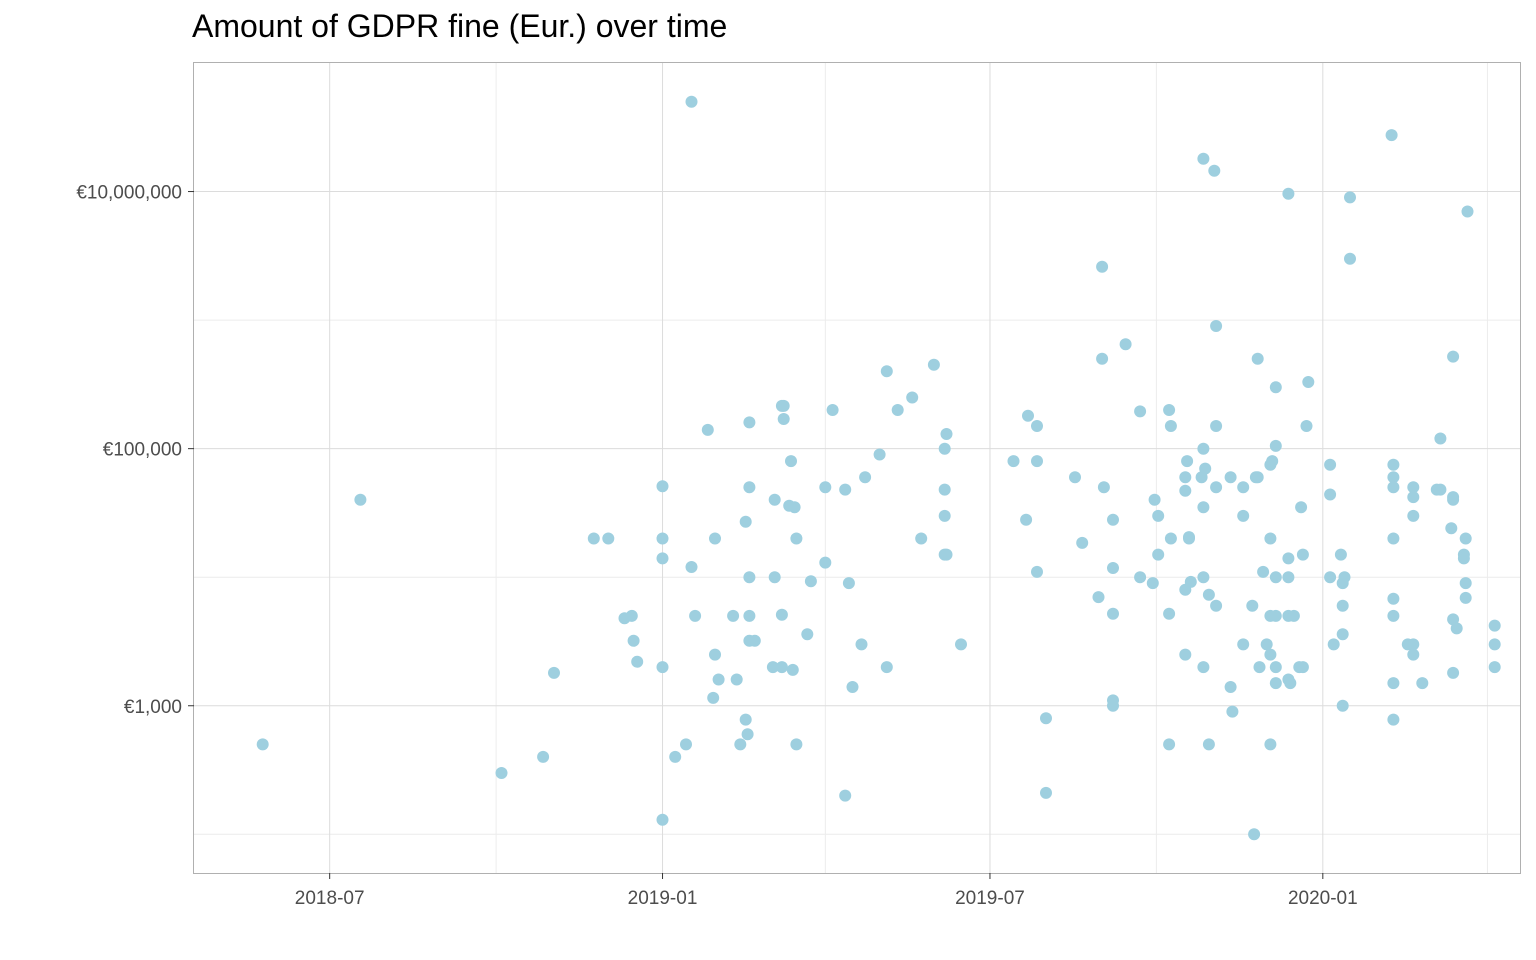 The width and height of the screenshot is (1536, 960). Describe the element at coordinates (142, 450) in the screenshot. I see `y-tick-label: €100,000` at that location.